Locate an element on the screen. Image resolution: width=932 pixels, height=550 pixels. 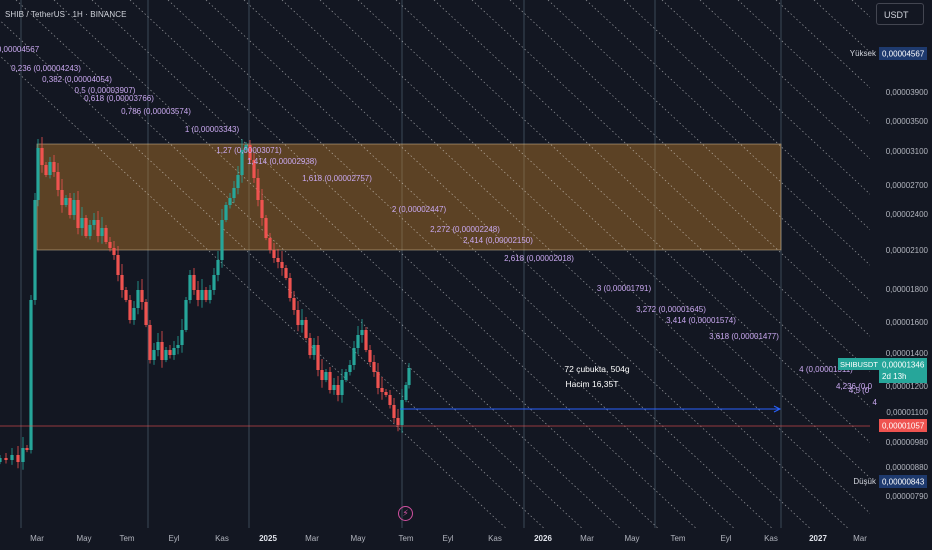
symbol-title: SHIB / TetherUS · 1H · BINANCE is located at coordinates (66, 14).